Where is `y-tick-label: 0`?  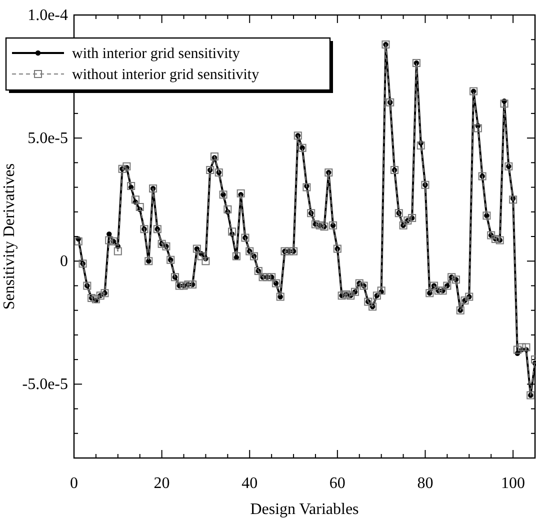
y-tick-label: 0 is located at coordinates (64, 261).